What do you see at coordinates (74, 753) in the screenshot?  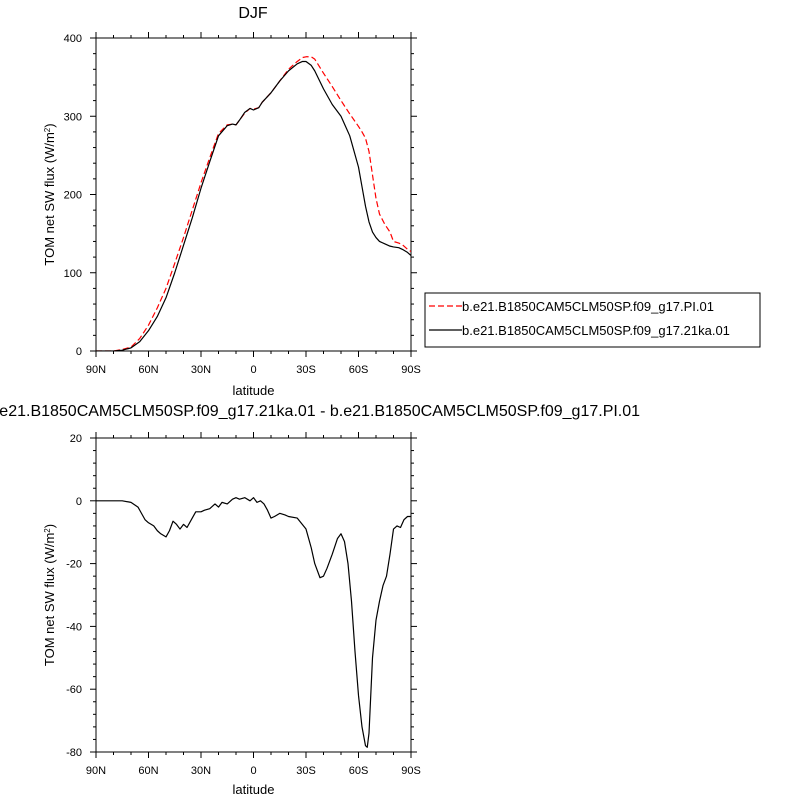 I see `y-tick-label: -80` at bounding box center [74, 753].